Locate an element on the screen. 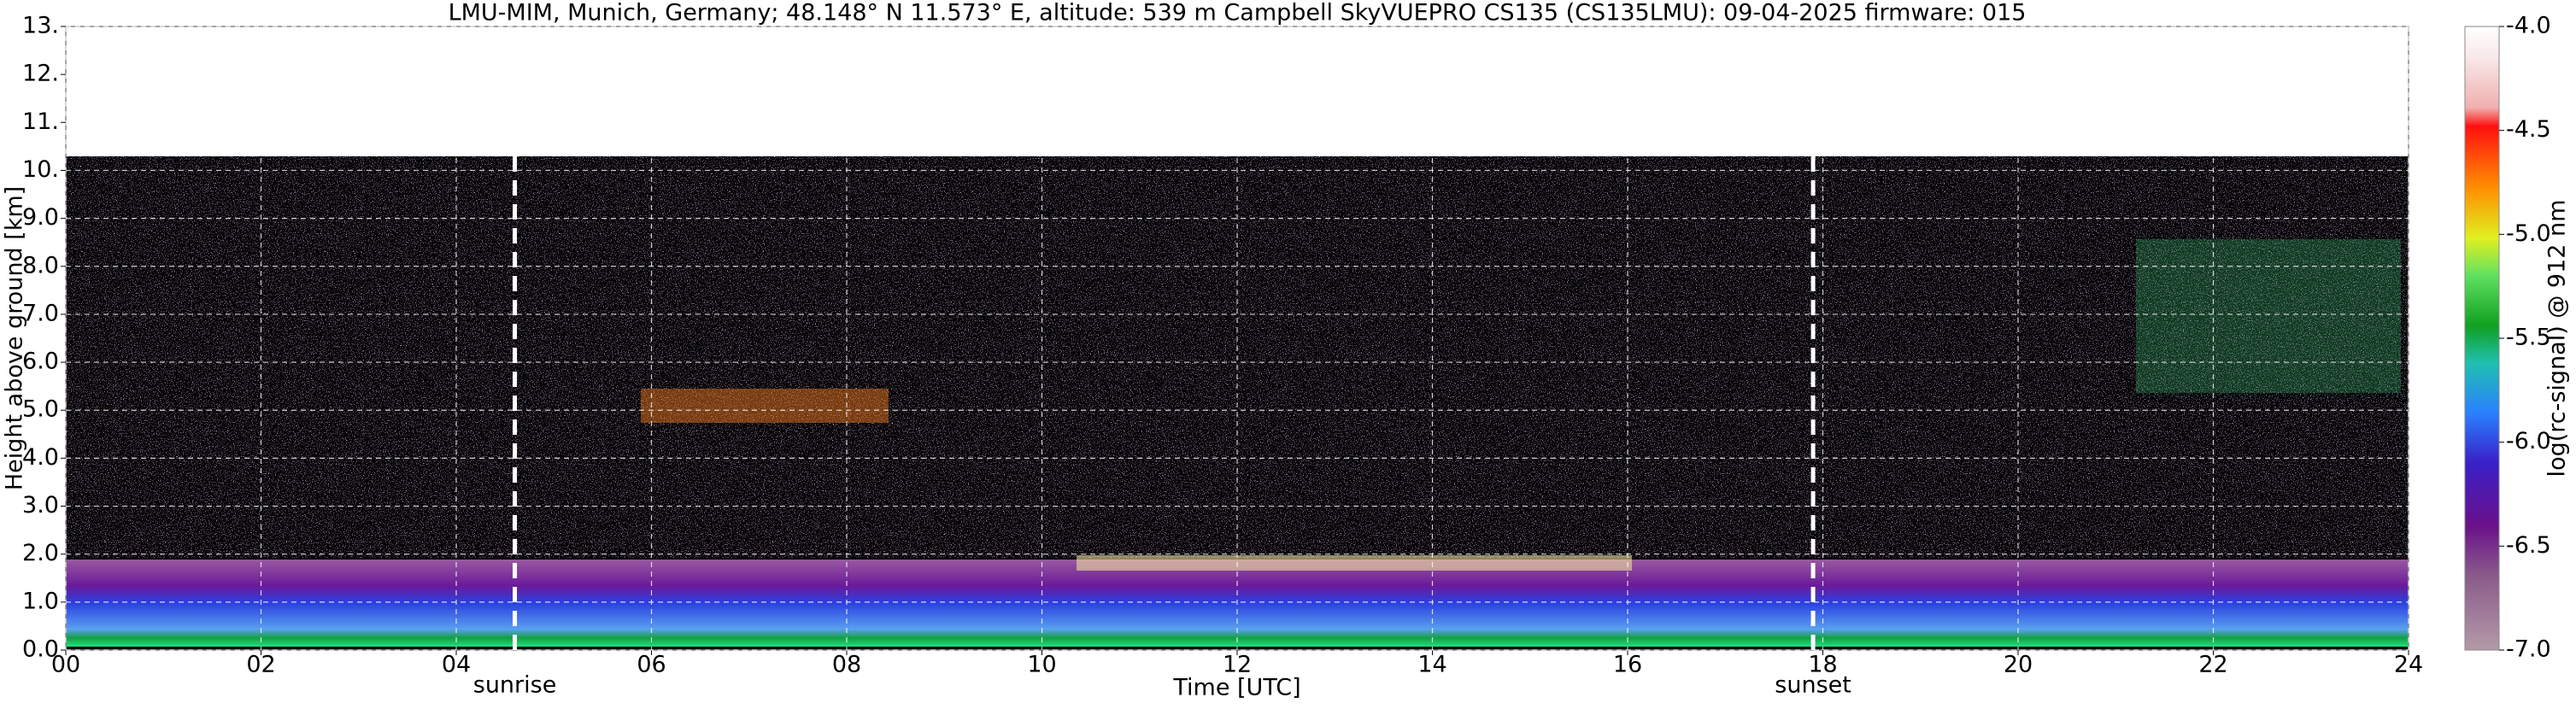 The height and width of the screenshot is (709, 2576). y-tick-label: 1.0 is located at coordinates (40, 601).